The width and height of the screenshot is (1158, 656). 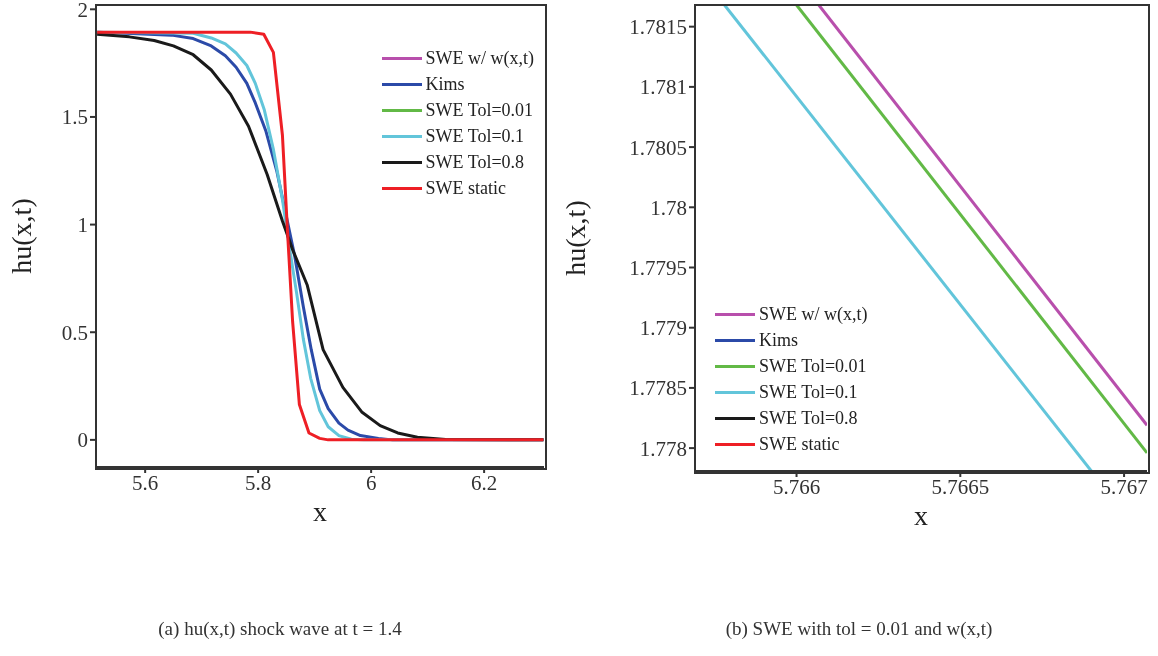 I want to click on y-tick-label: 0.5, so click(x=74, y=332).